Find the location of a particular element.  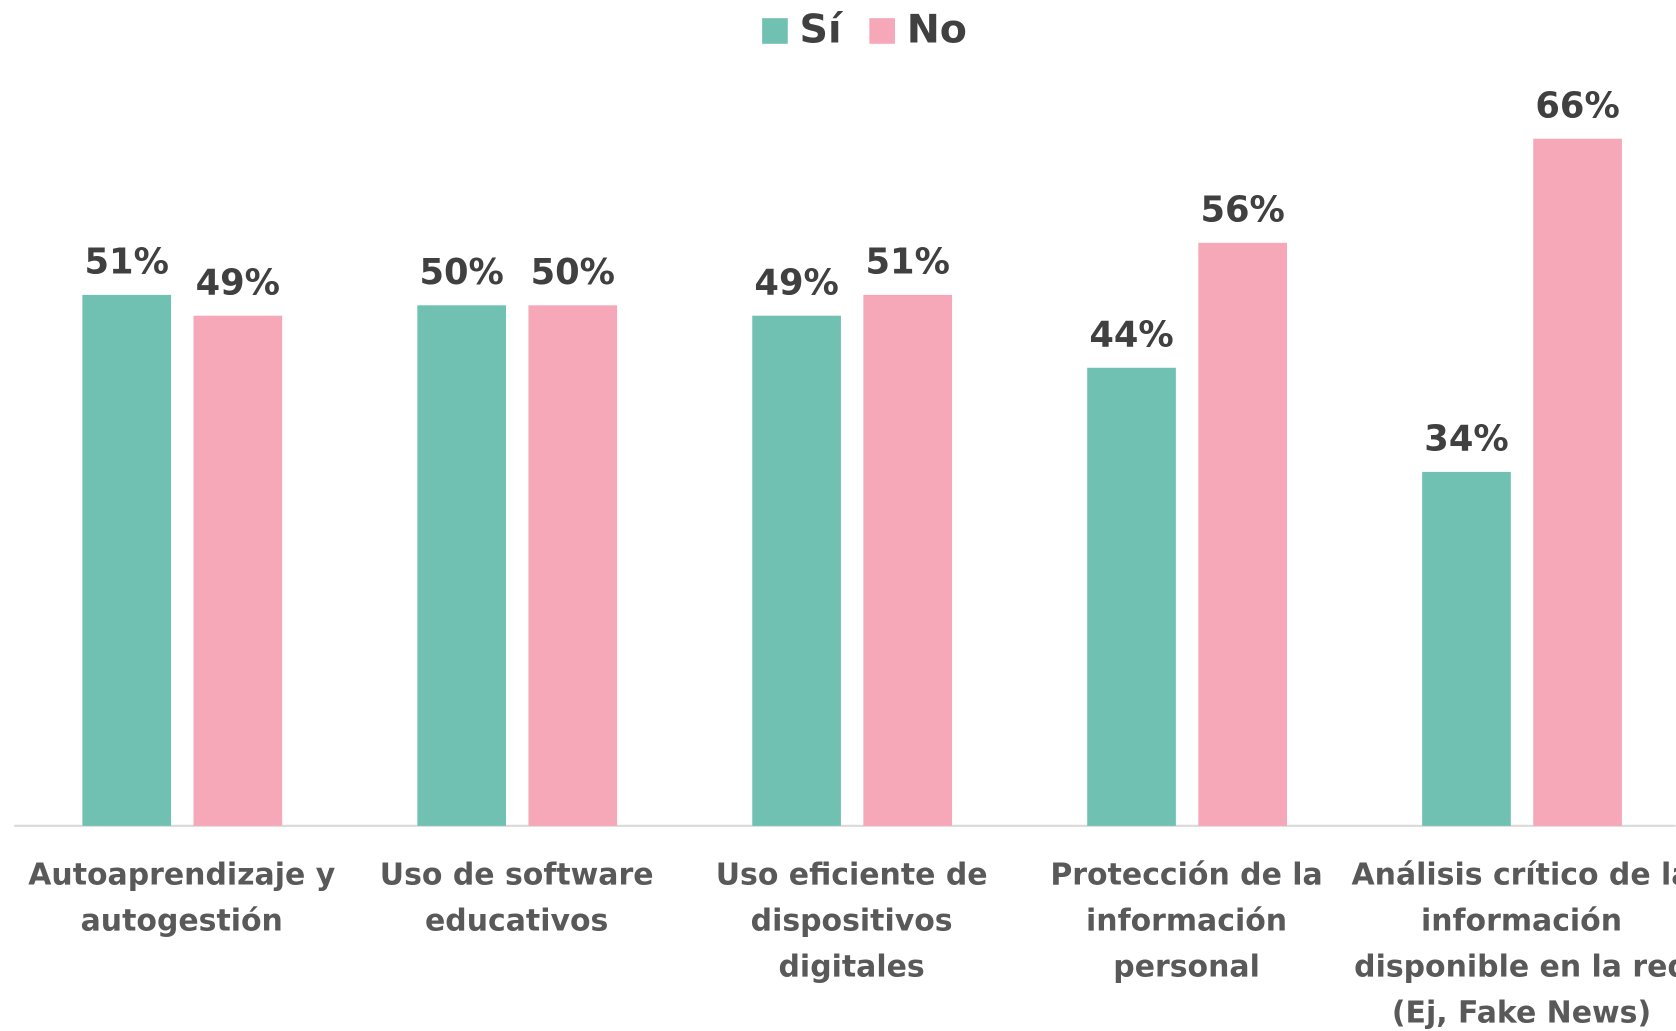

data-label: 56% is located at coordinates (1242, 209).